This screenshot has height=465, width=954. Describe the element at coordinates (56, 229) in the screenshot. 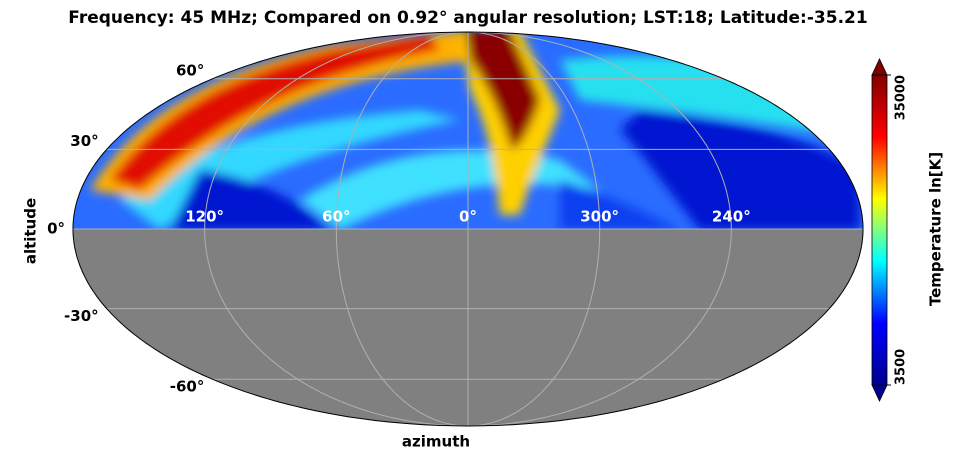

I see `y-tick-label: 0°` at that location.